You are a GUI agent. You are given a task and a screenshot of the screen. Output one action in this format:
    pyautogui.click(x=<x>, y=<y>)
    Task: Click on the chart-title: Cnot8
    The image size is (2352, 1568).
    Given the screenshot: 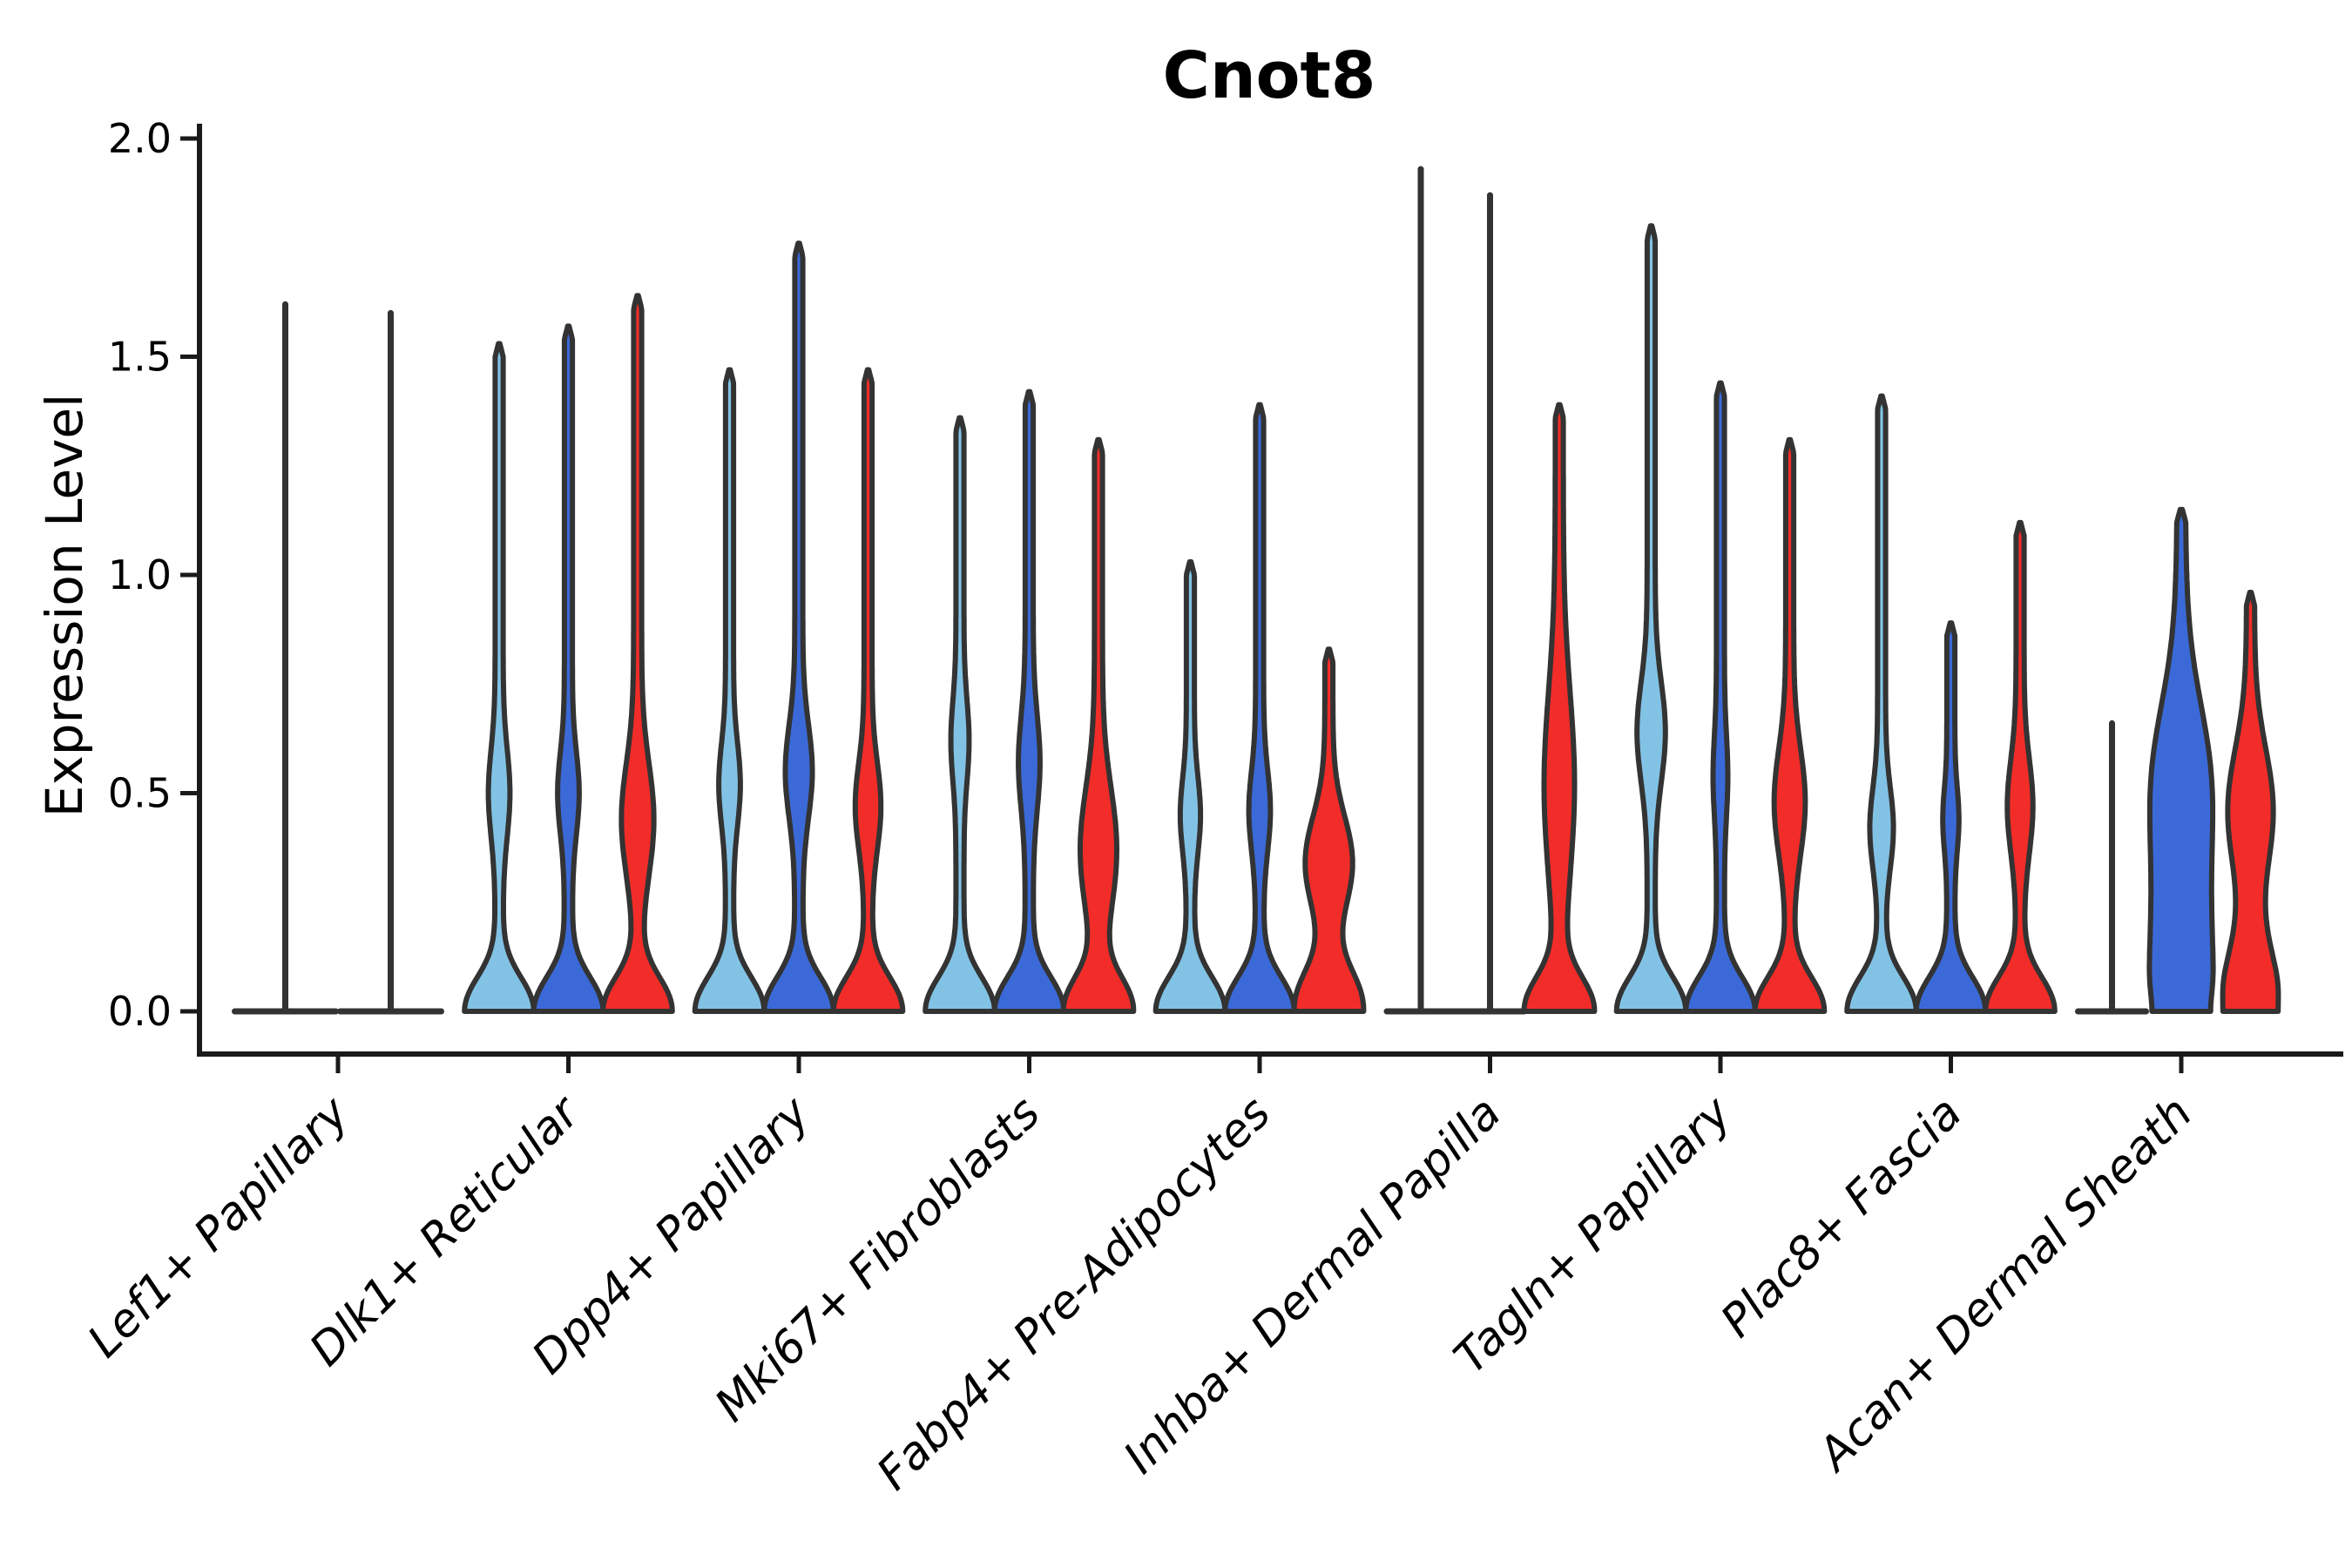 What is the action you would take?
    pyautogui.click(x=1270, y=75)
    